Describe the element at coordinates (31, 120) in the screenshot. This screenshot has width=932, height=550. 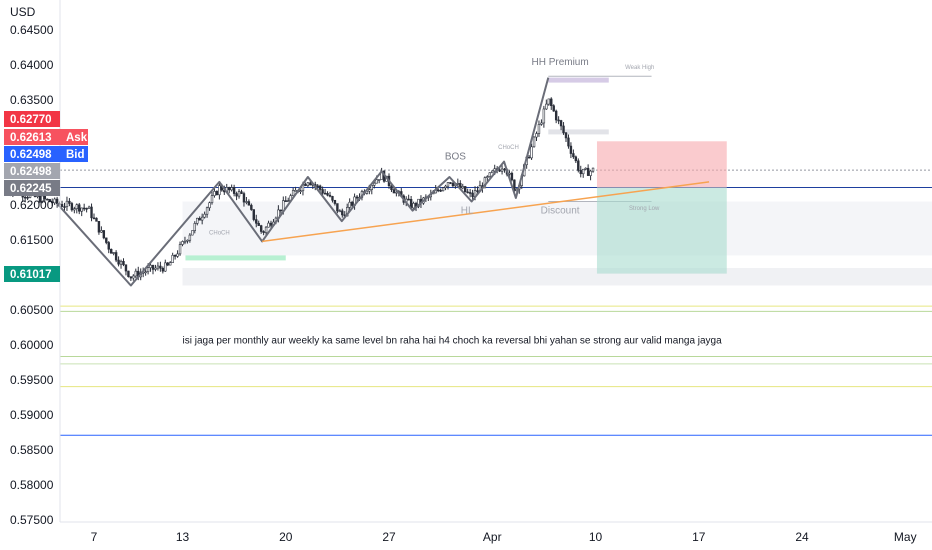
I see `price-tag-value: 0.62770` at that location.